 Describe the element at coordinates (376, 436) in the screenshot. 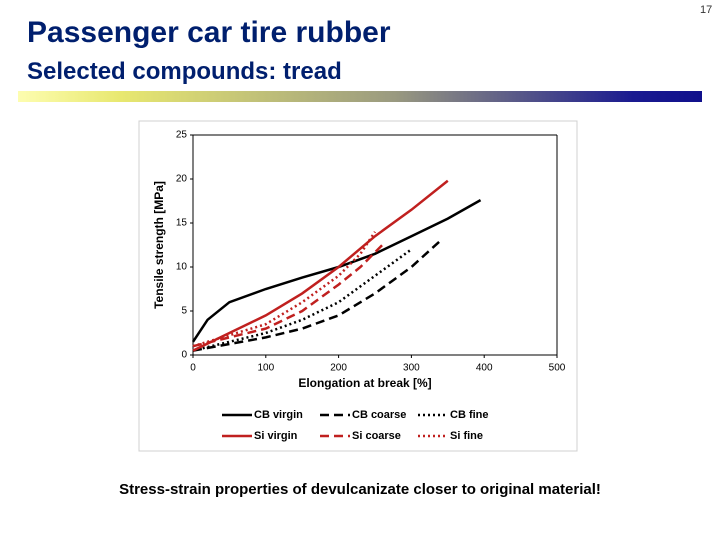

I see `legend-label: Si coarse` at that location.